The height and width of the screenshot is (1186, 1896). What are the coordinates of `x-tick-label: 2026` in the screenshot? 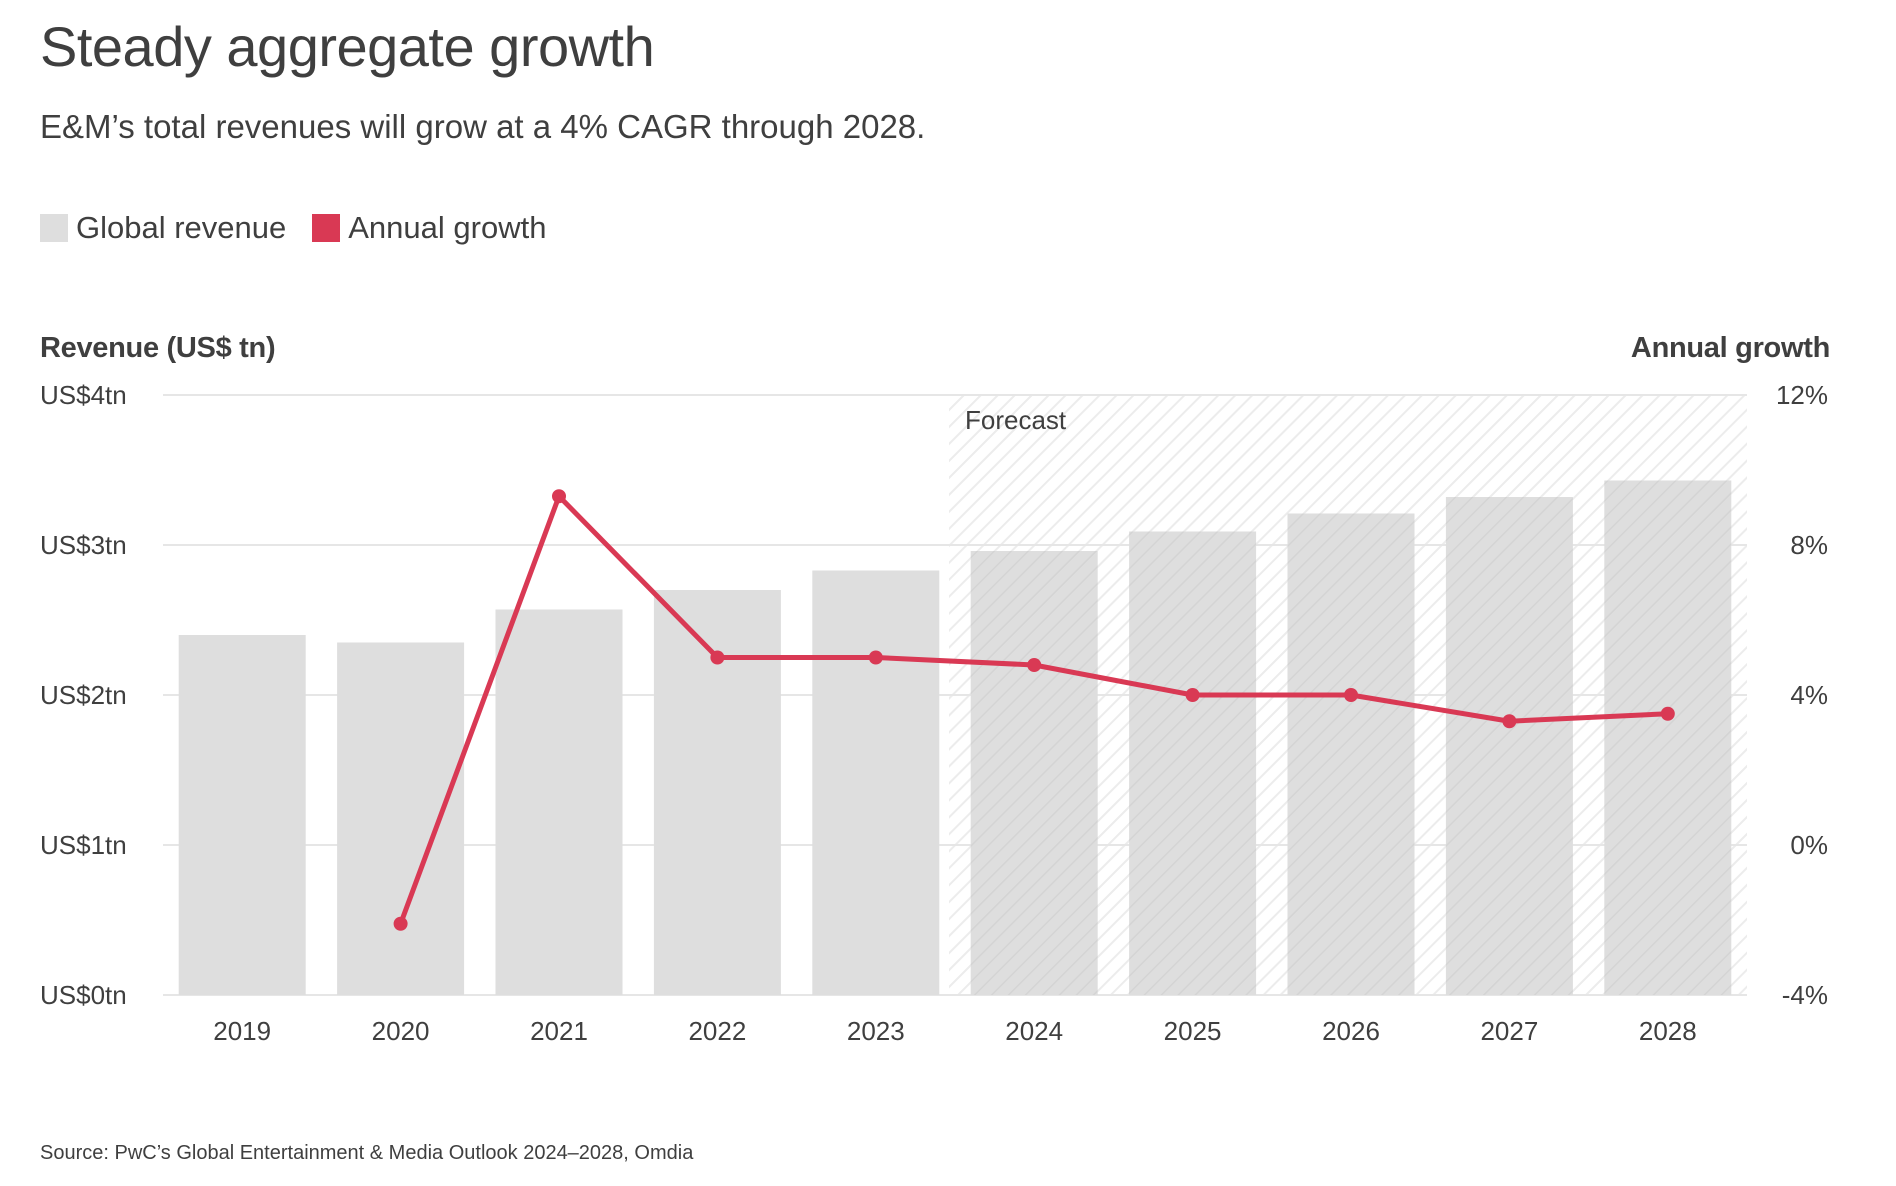 It's located at (1351, 1031).